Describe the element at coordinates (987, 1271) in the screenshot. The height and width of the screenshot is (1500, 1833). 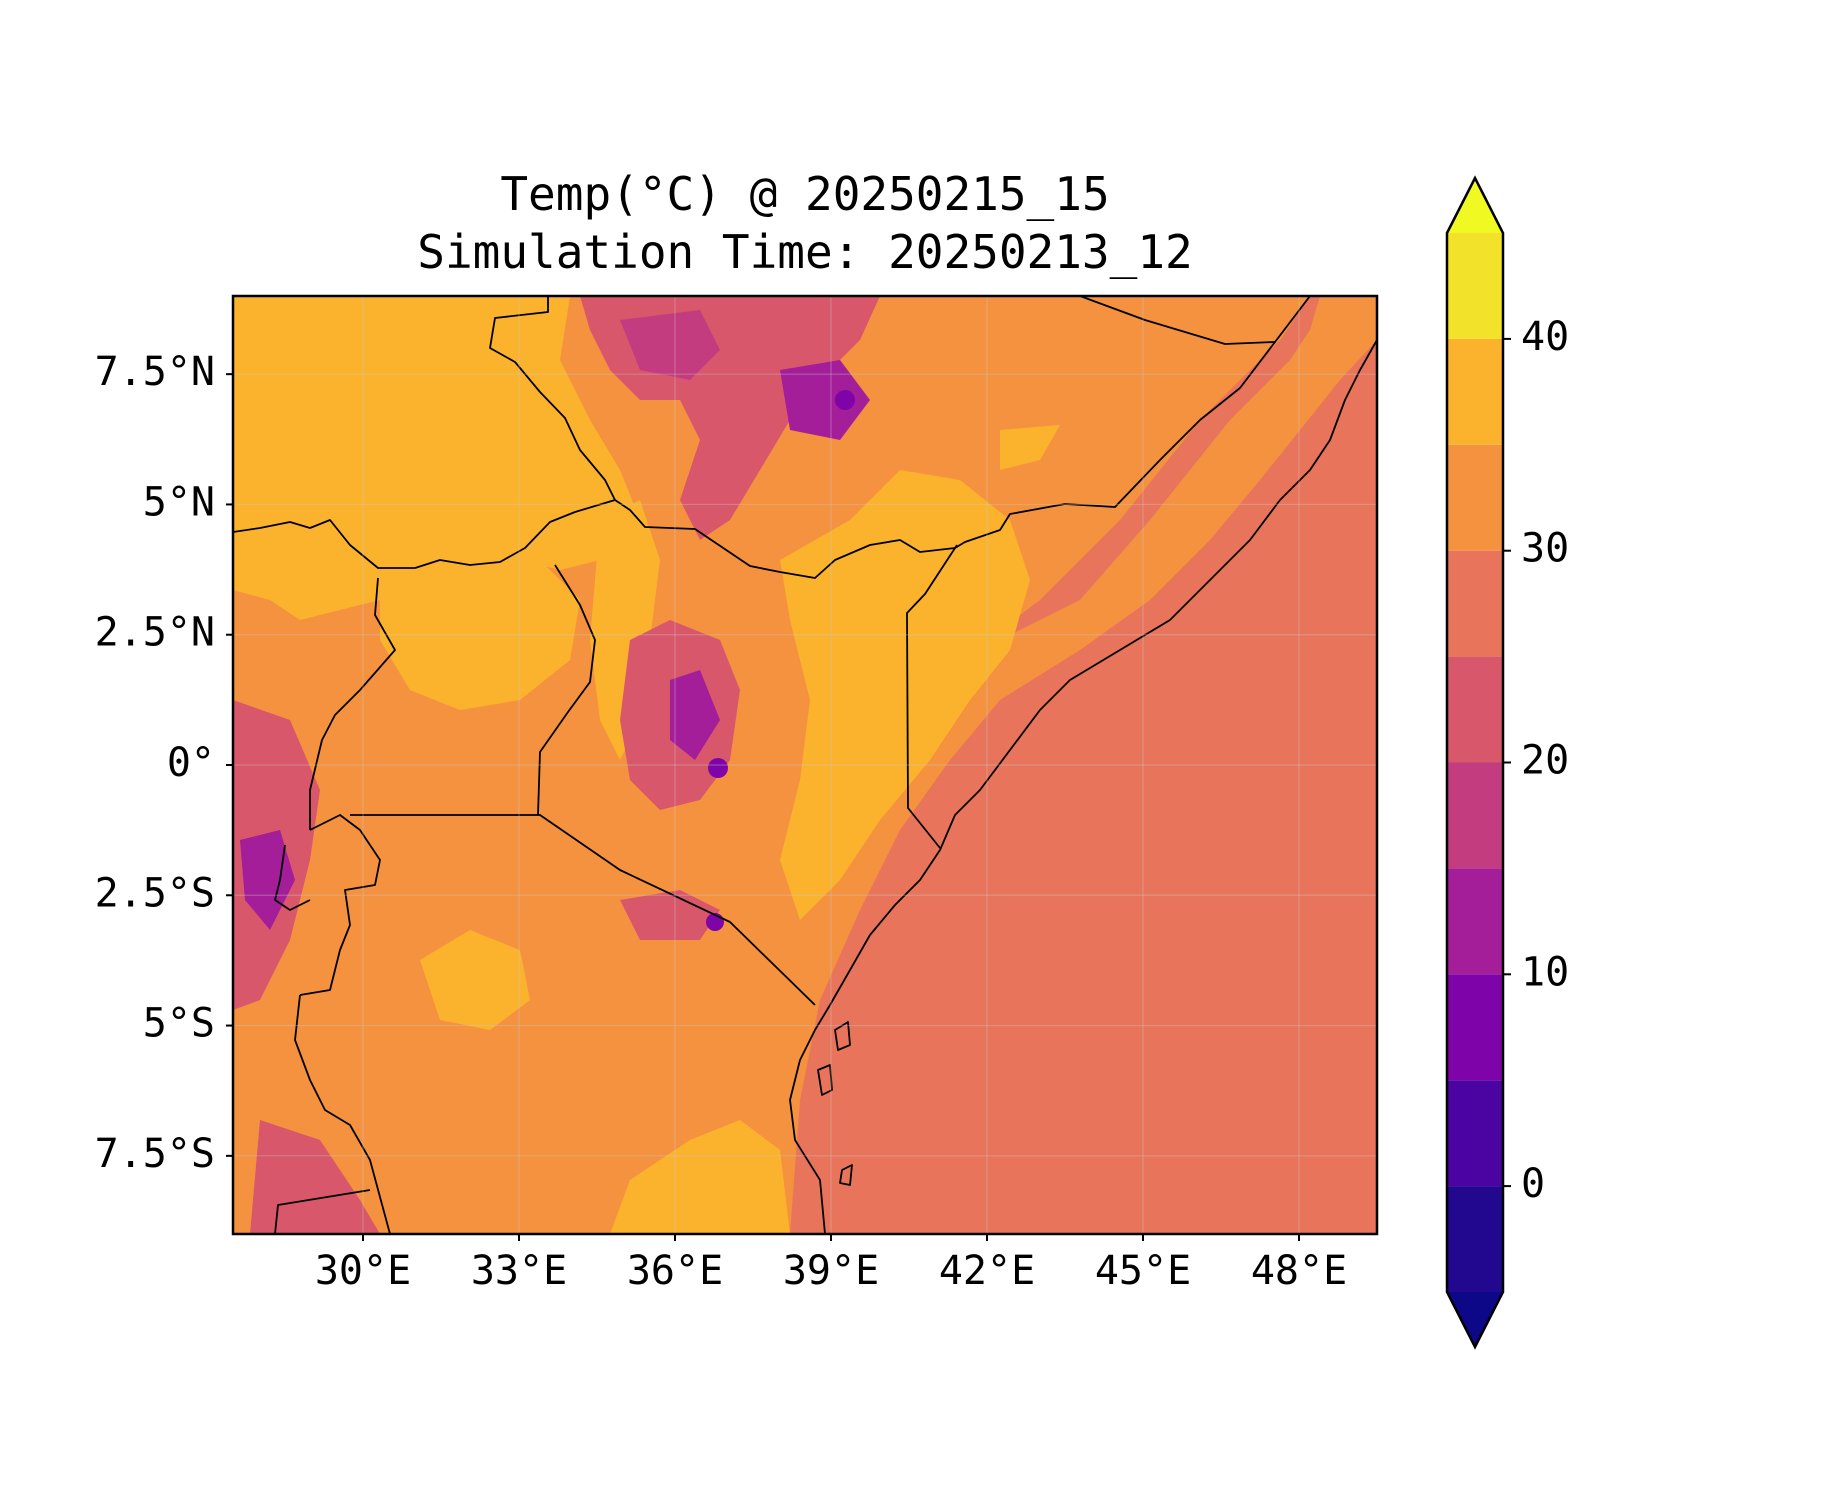
I see `lon-tick-label: 42°E` at that location.